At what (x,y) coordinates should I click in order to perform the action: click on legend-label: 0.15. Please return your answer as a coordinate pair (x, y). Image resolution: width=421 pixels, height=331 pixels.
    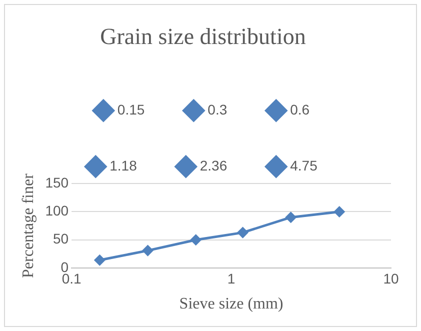
    Looking at the image, I should click on (131, 109).